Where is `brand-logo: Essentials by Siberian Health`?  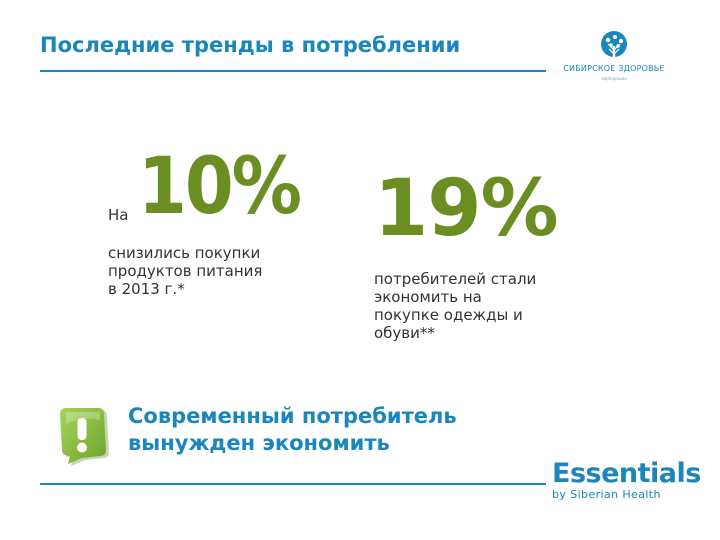 brand-logo: Essentials by Siberian Health is located at coordinates (626, 480).